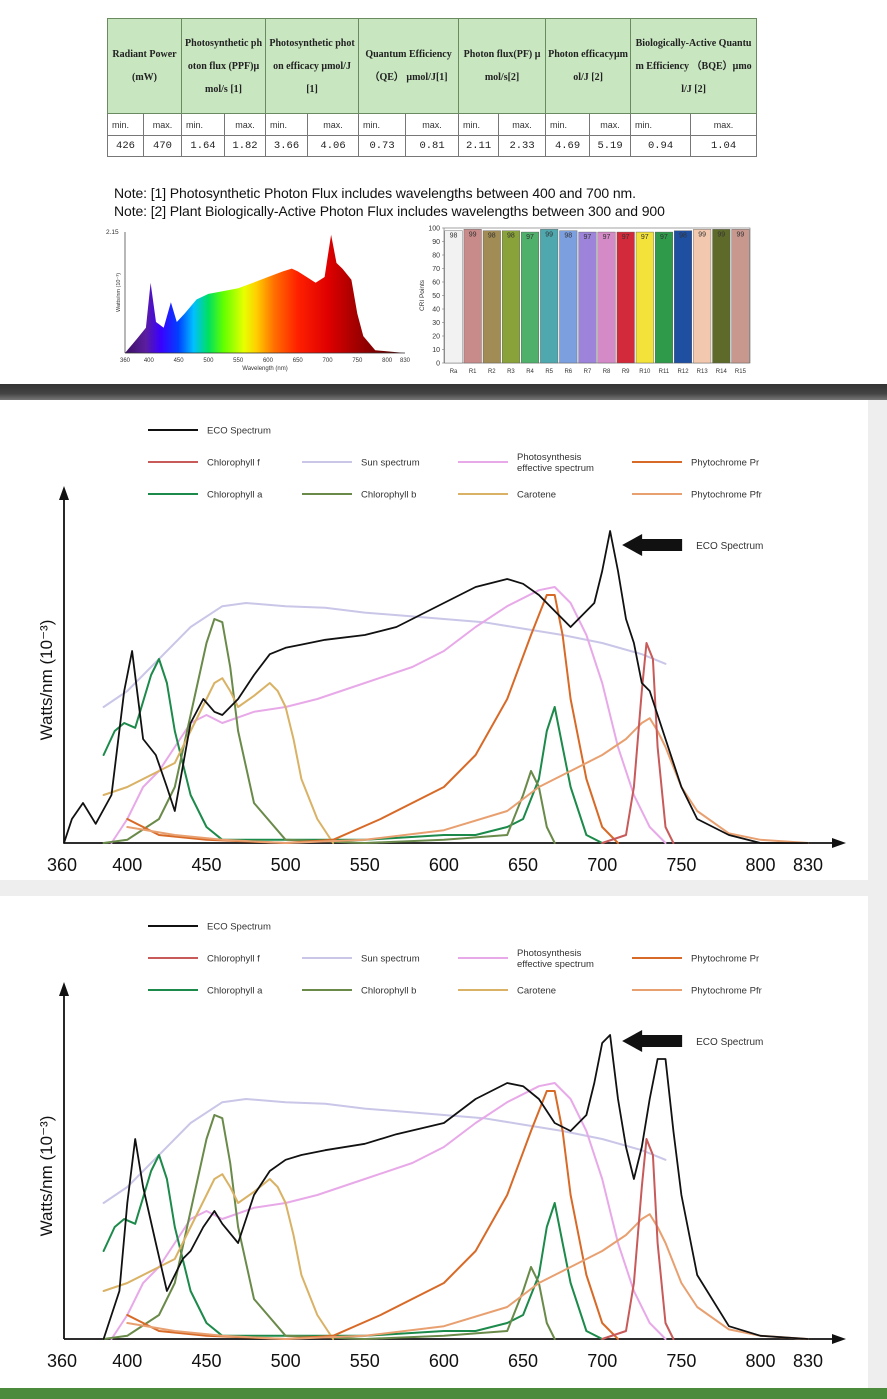  What do you see at coordinates (726, 495) in the screenshot?
I see `legend-label: Phytochrome Pfr` at bounding box center [726, 495].